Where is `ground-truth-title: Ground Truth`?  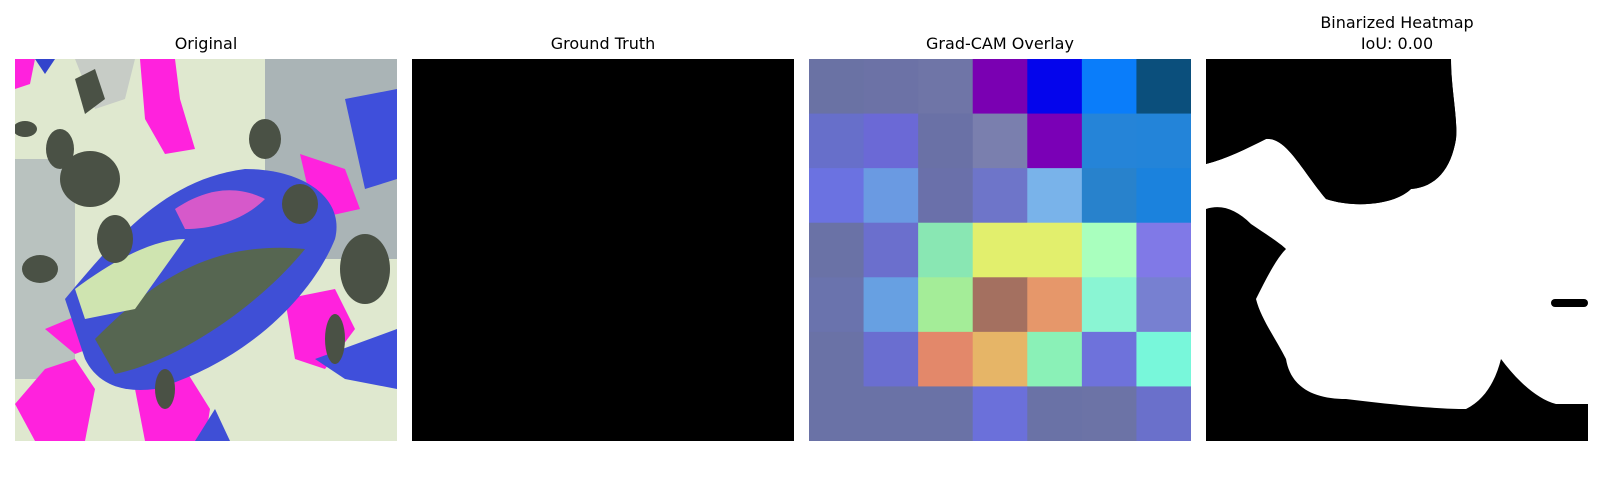
ground-truth-title: Ground Truth is located at coordinates (603, 43).